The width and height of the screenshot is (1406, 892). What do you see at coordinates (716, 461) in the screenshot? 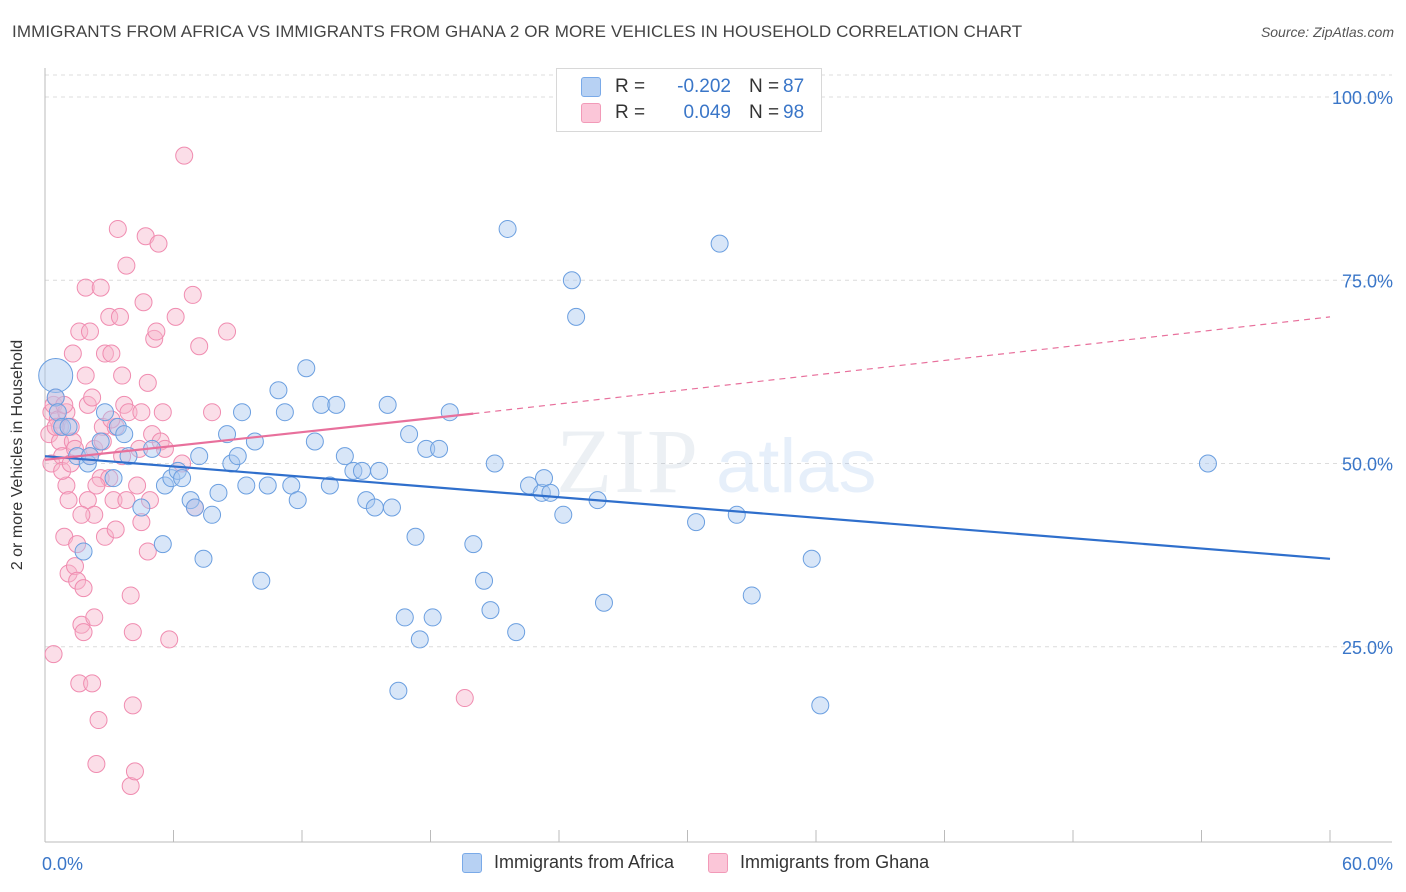
I see `watermark: ZIP atlas` at bounding box center [716, 461].